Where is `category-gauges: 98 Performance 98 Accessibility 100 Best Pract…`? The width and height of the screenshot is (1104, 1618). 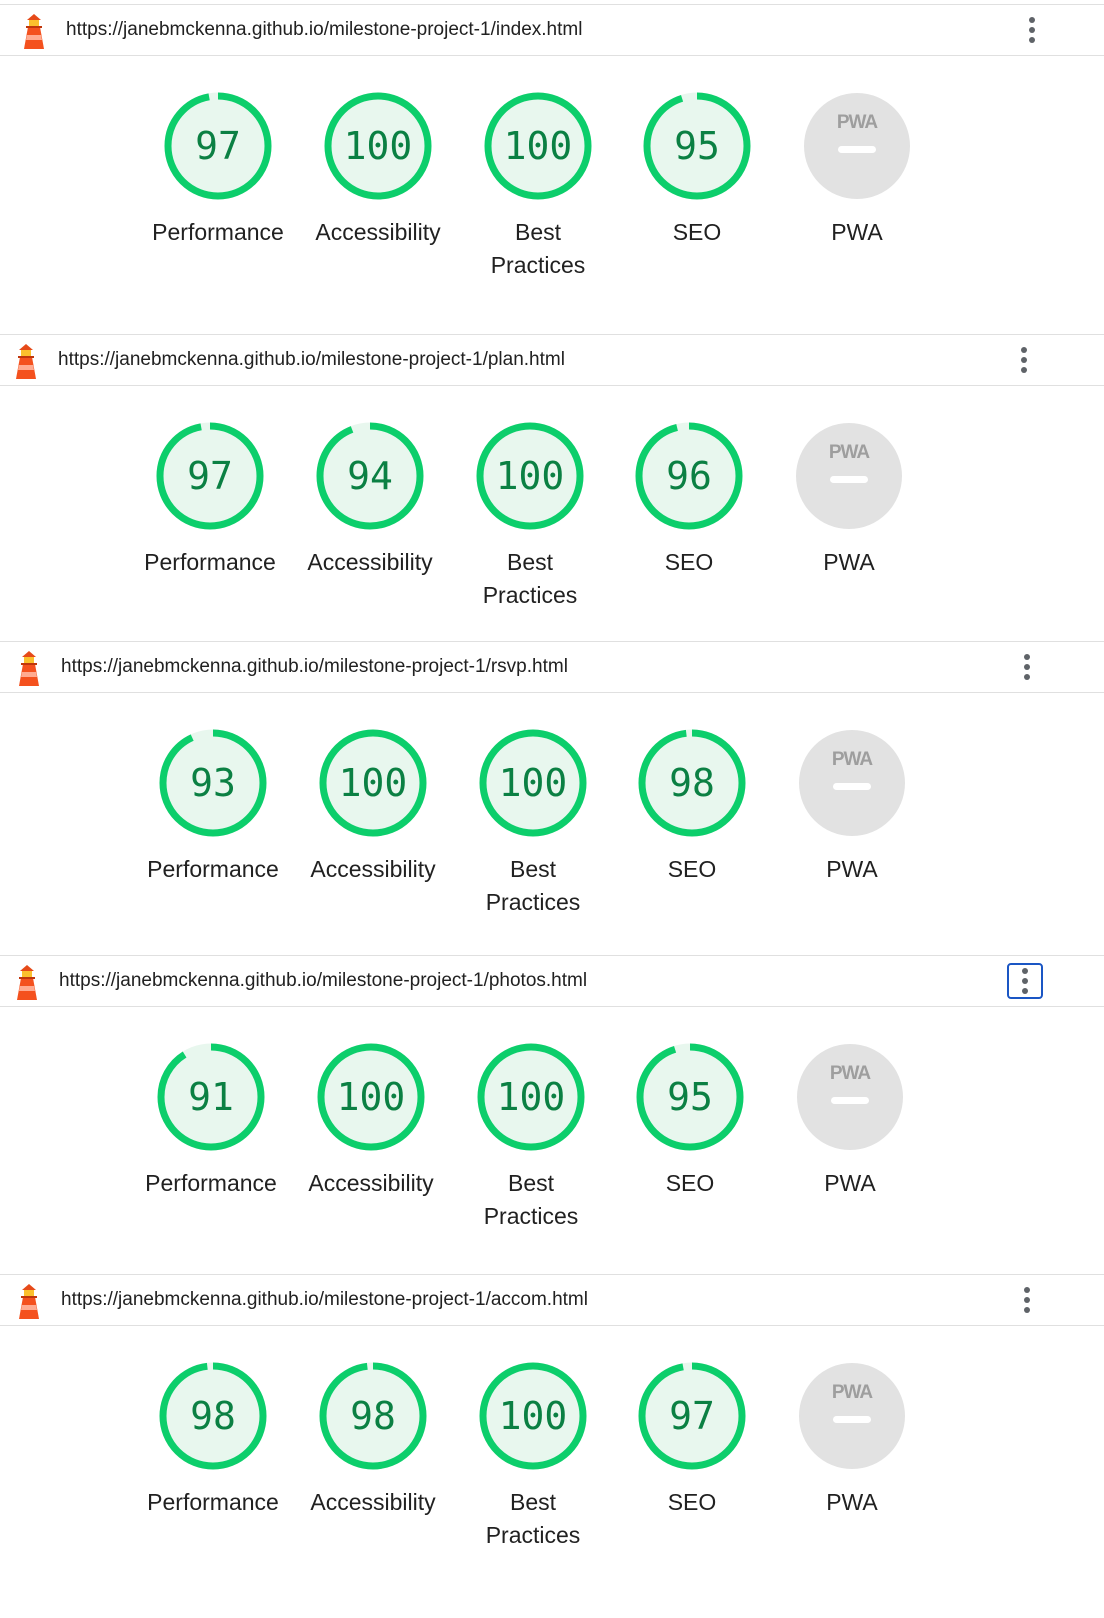 category-gauges: 98 Performance 98 Accessibility 100 Best Pract… is located at coordinates (552, 1460).